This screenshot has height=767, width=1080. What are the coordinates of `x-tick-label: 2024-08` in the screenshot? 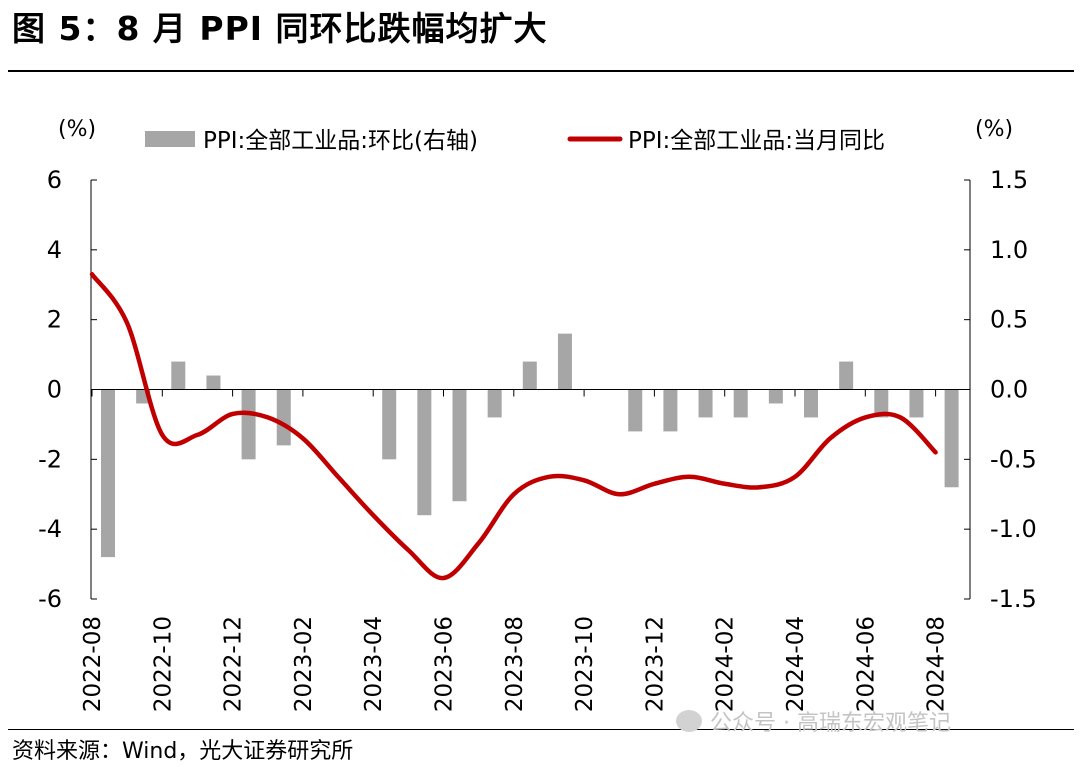 It's located at (937, 664).